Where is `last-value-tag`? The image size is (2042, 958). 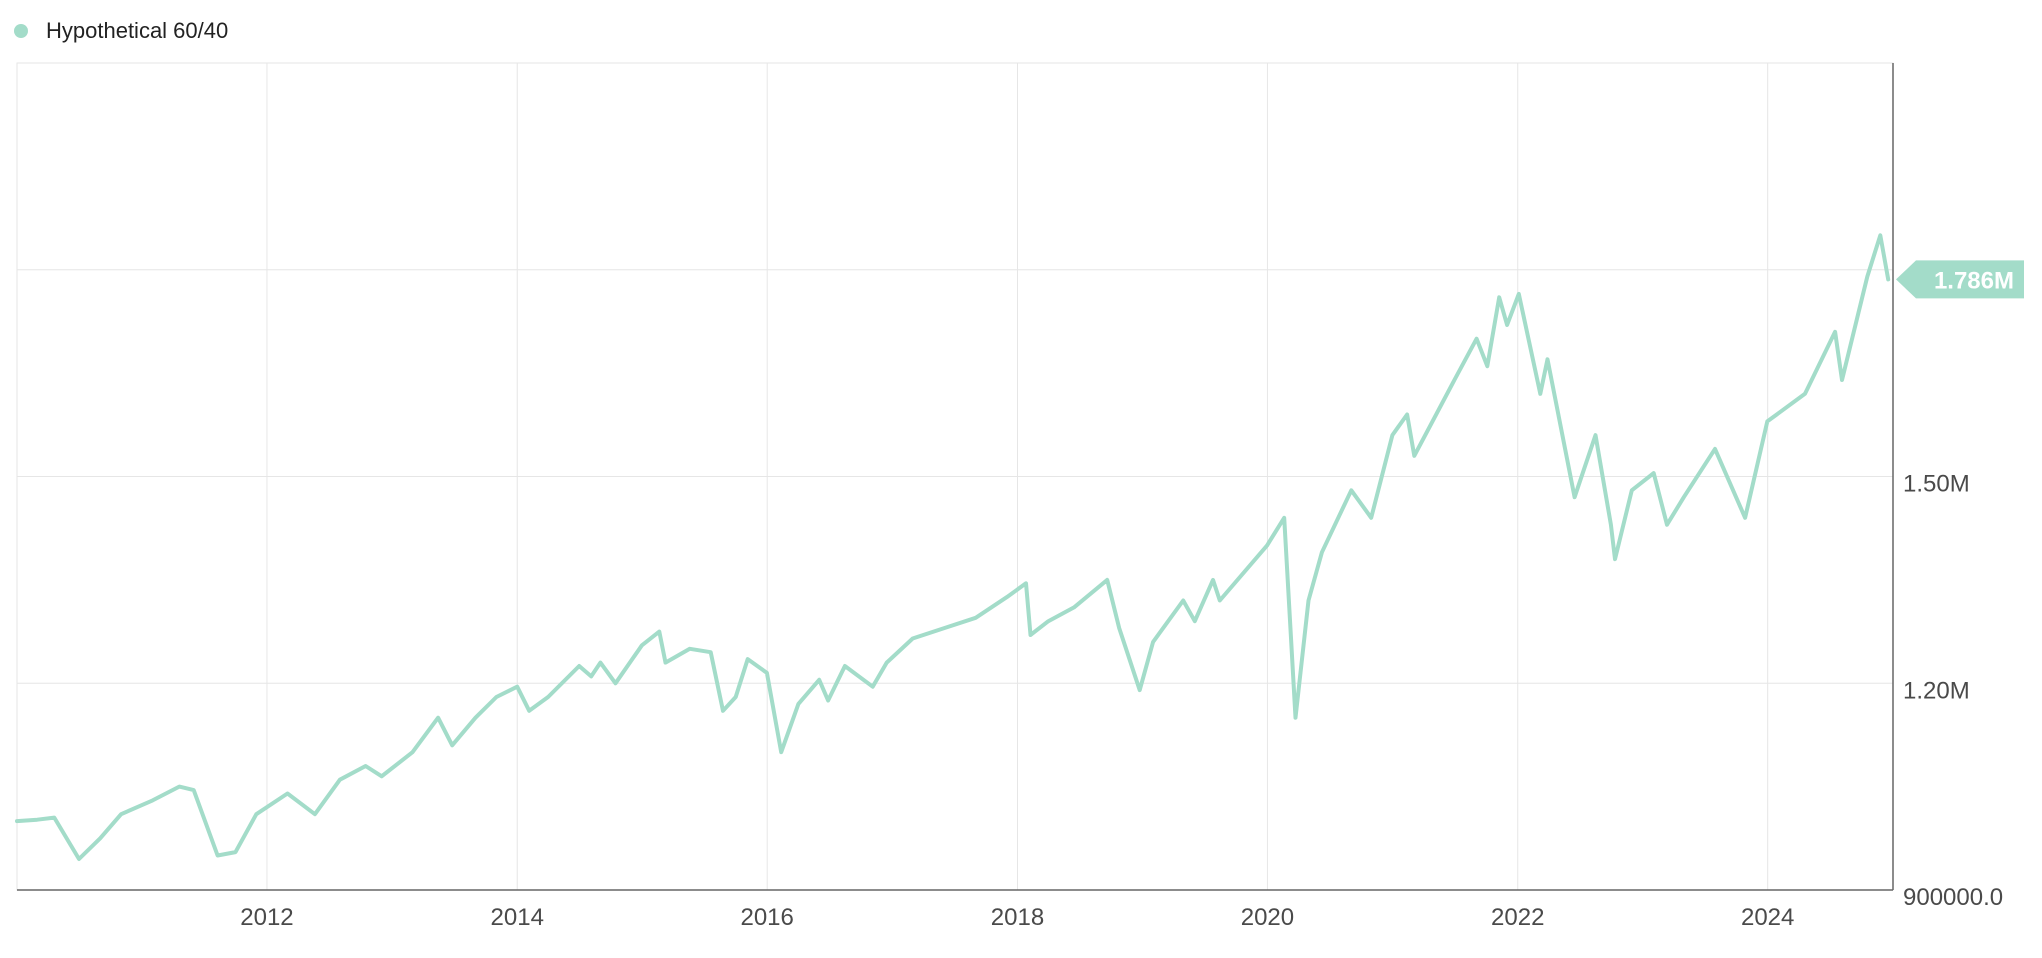 last-value-tag is located at coordinates (1960, 279).